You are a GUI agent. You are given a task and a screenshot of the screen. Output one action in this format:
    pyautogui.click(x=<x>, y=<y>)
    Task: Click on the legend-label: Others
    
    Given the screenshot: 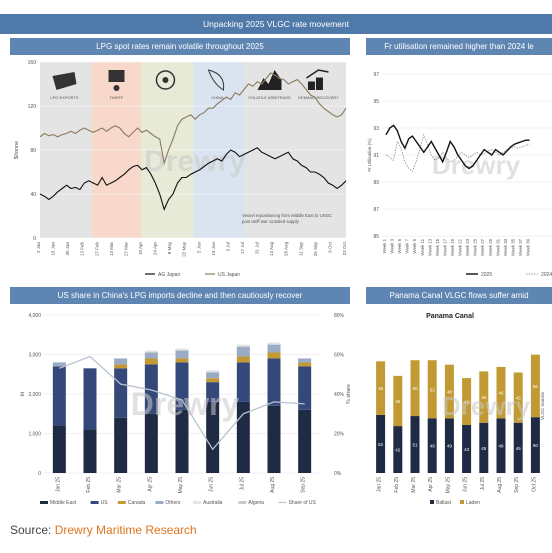 What is the action you would take?
    pyautogui.click(x=173, y=503)
    